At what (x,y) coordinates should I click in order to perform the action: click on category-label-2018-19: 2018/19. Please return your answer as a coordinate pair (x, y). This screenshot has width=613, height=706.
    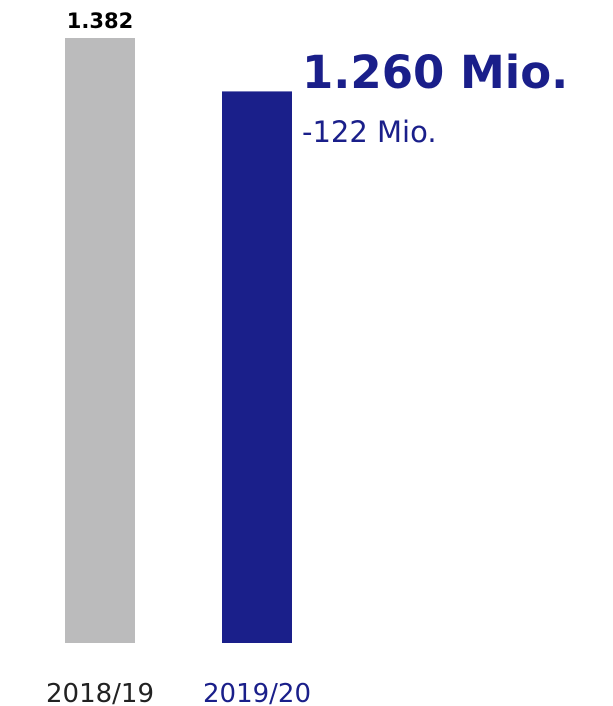
    Looking at the image, I should click on (100, 692).